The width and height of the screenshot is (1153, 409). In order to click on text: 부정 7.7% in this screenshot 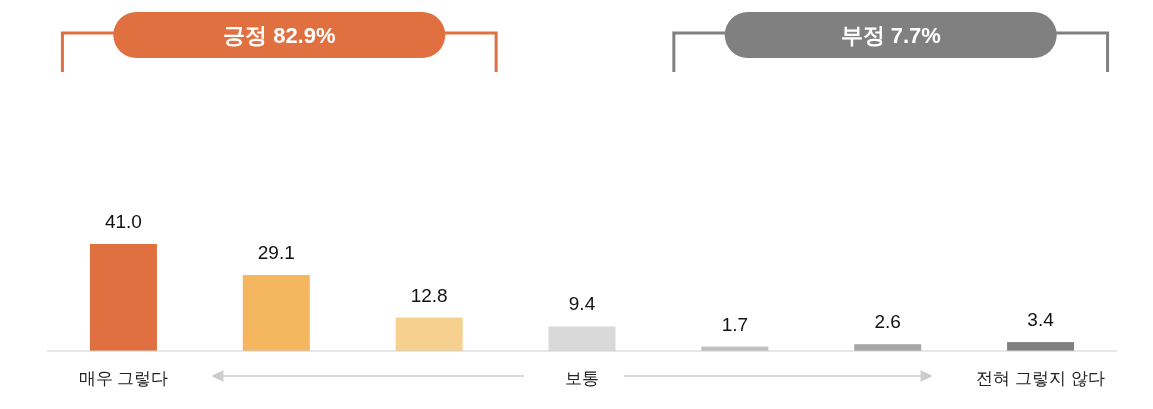, I will do `click(890, 35)`.